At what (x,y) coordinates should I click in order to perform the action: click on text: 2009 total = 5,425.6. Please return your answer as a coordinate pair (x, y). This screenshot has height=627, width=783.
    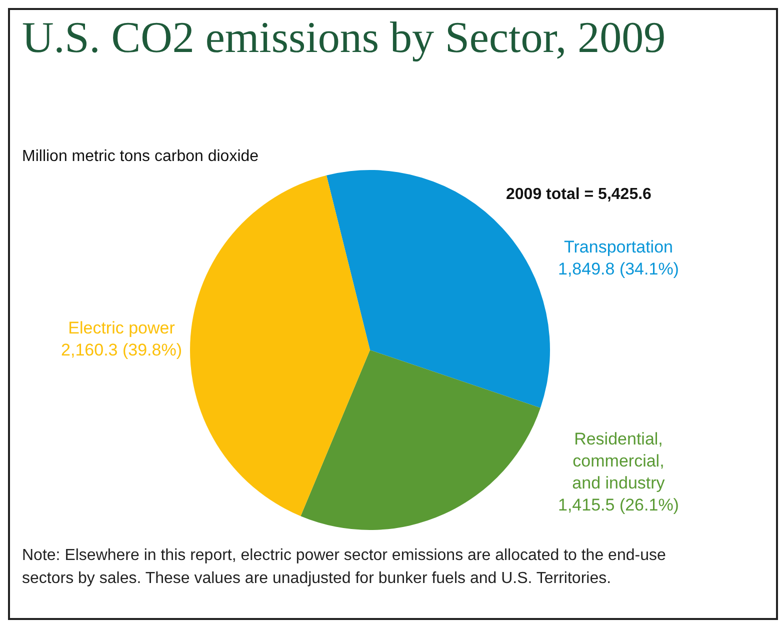
    Looking at the image, I should click on (579, 195).